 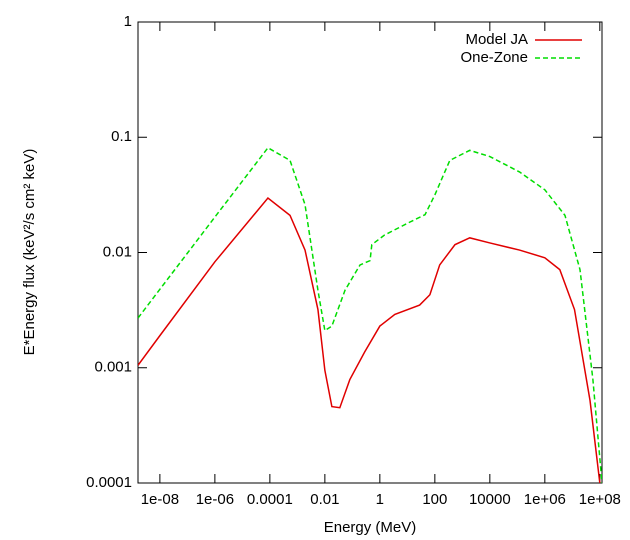 What do you see at coordinates (545, 499) in the screenshot?
I see `x-tick-label: 1e+06` at bounding box center [545, 499].